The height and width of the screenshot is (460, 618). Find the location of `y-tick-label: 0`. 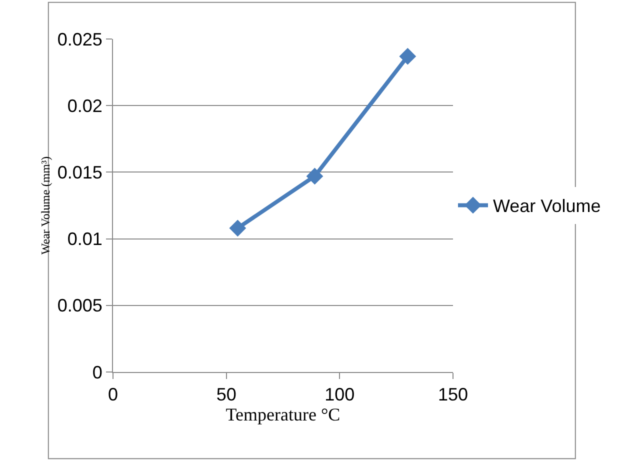

y-tick-label: 0 is located at coordinates (97, 372).